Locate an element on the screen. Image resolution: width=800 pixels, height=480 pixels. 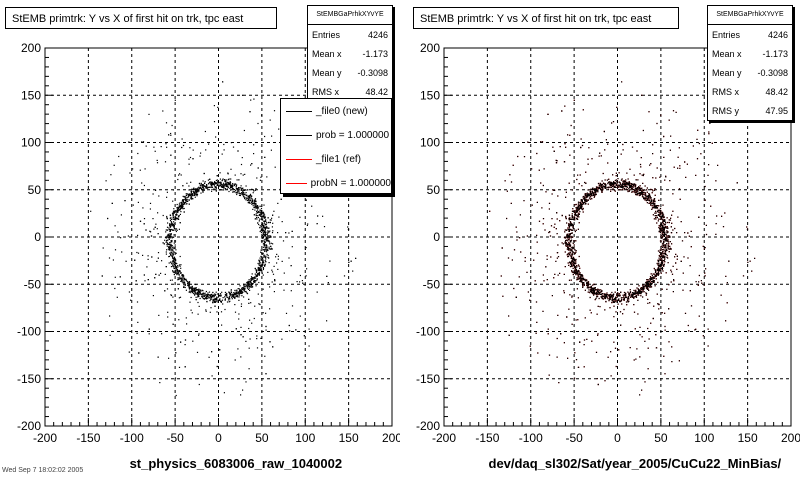
y-tick-label: -50 is located at coordinates (33, 284).